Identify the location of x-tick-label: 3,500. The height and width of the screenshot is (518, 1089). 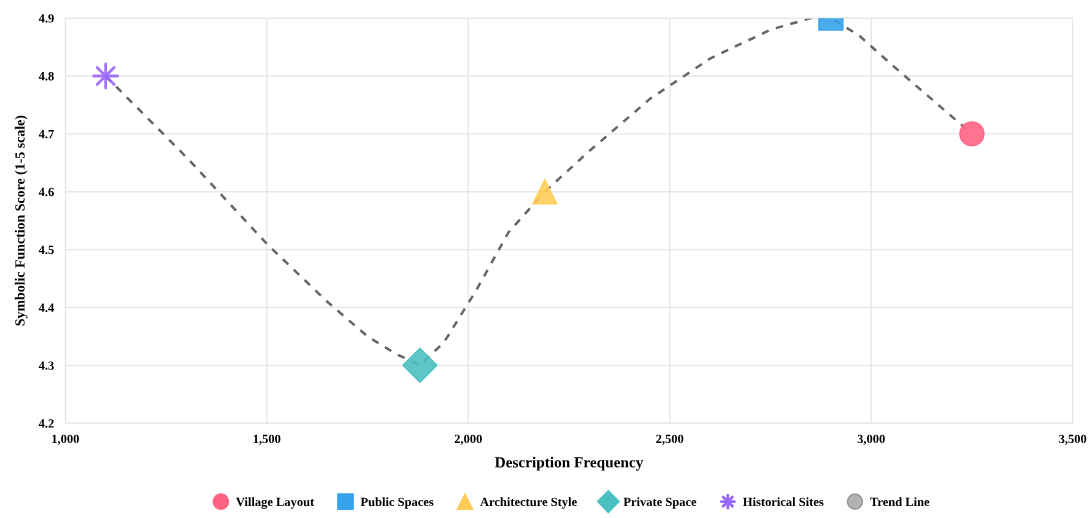
(1073, 439).